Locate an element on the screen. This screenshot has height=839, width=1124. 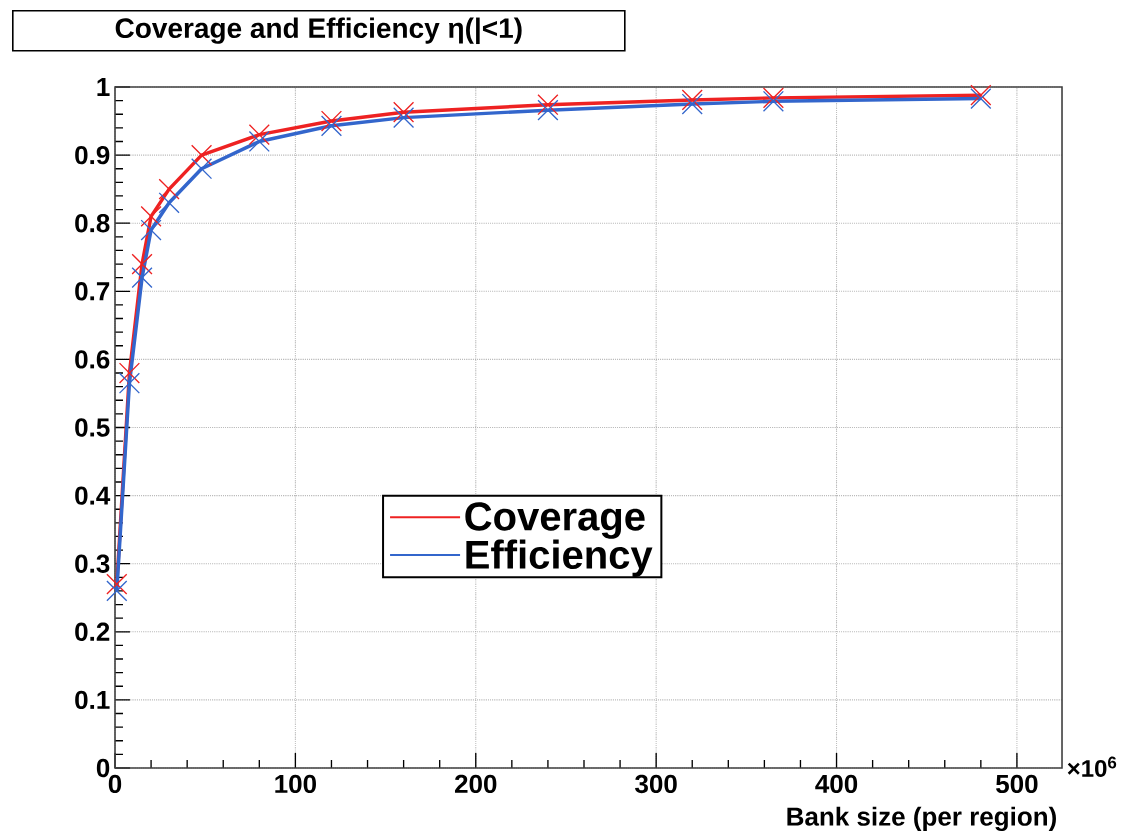
y-tick-label: 0.1 is located at coordinates (92, 700).